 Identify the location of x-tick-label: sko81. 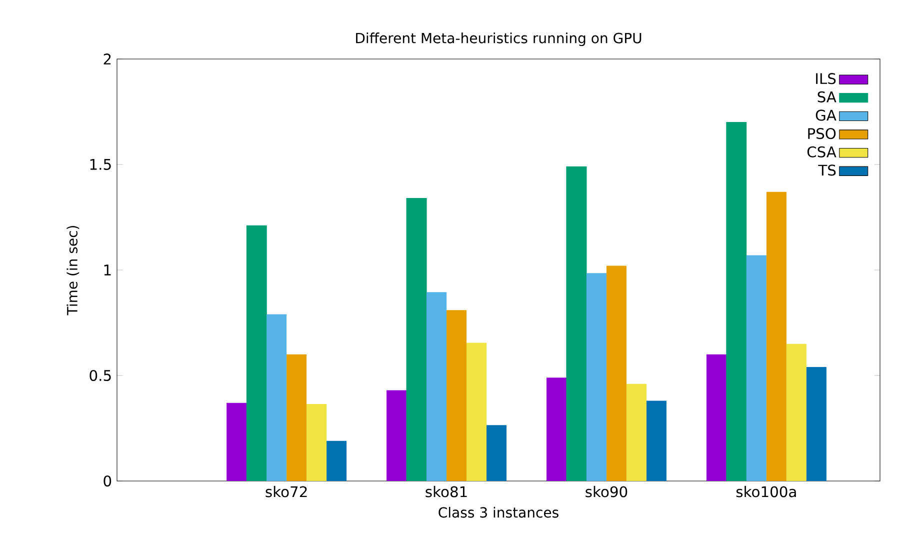
(446, 492).